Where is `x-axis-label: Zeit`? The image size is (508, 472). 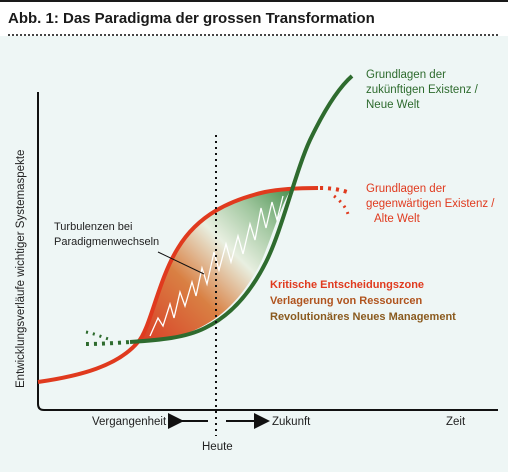
x-axis-label: Zeit is located at coordinates (456, 422).